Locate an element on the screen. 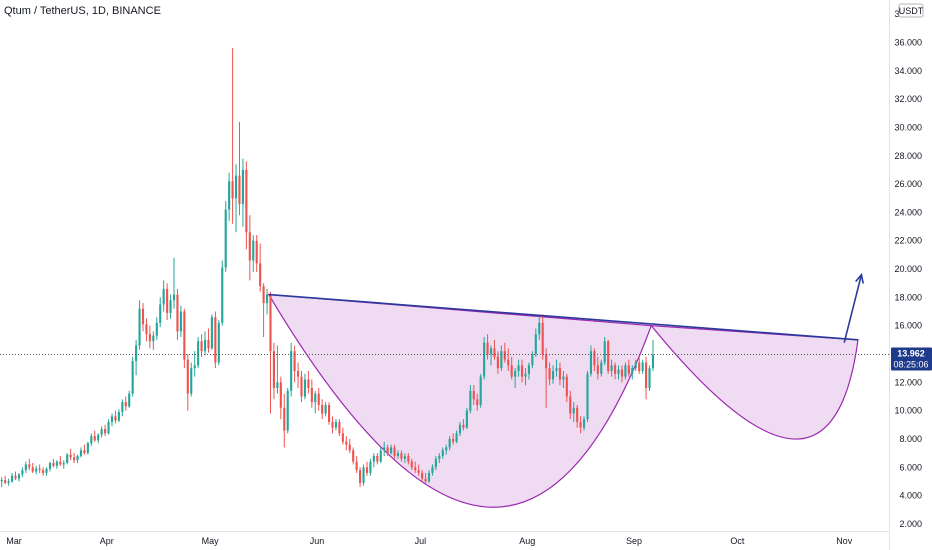 The width and height of the screenshot is (932, 550). cup-arc is located at coordinates (754, 382).